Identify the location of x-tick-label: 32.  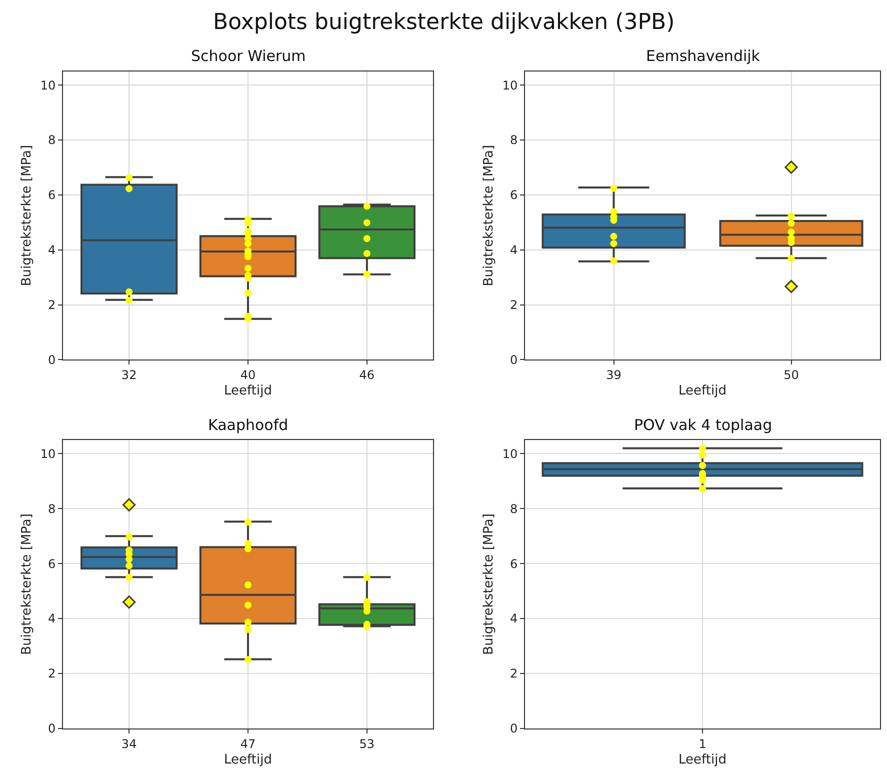
(129, 375).